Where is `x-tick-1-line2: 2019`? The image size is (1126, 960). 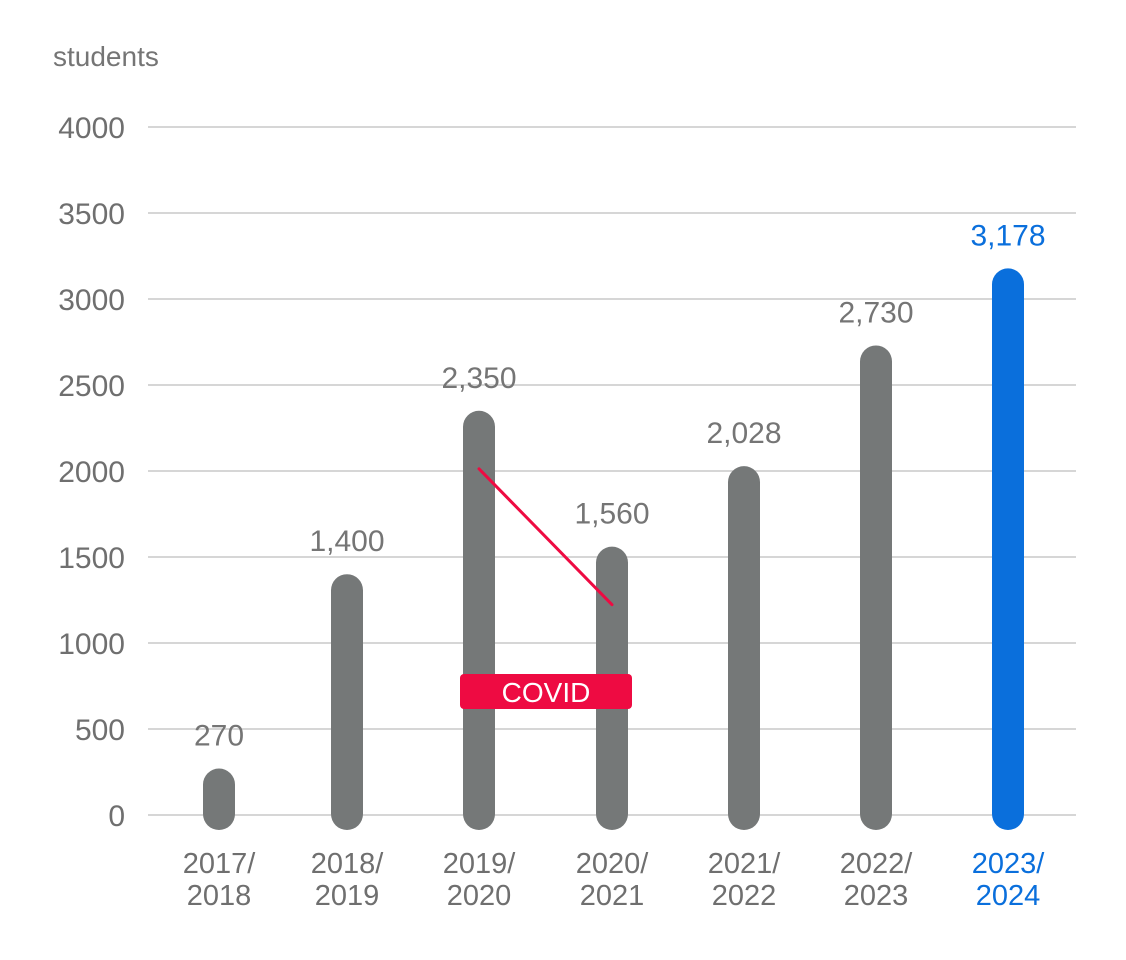
x-tick-1-line2: 2019 is located at coordinates (347, 896).